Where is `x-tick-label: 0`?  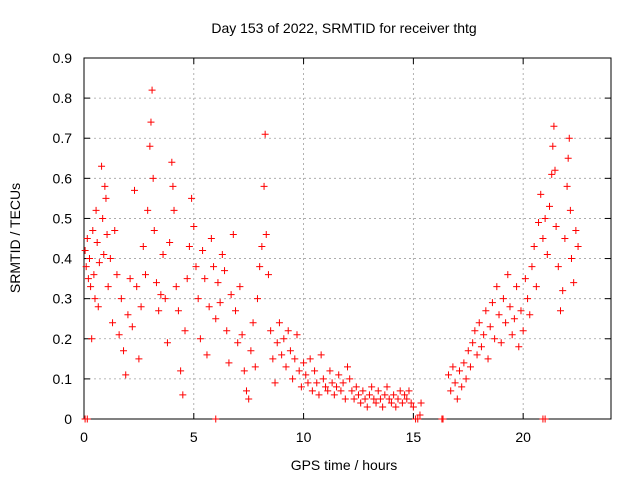
x-tick-label: 0 is located at coordinates (84, 437).